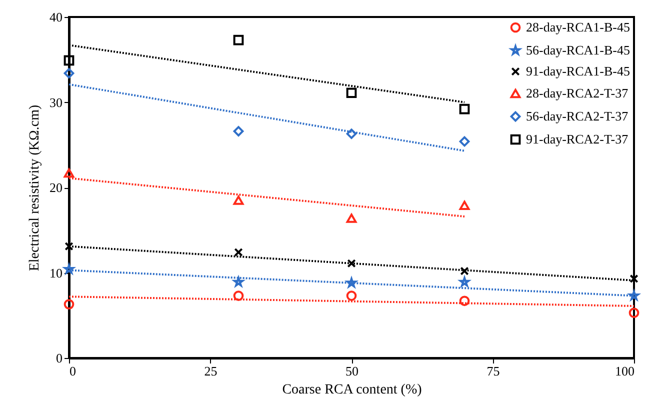 The height and width of the screenshot is (419, 652). Describe the element at coordinates (73, 371) in the screenshot. I see `x-tick-label: 0` at that location.